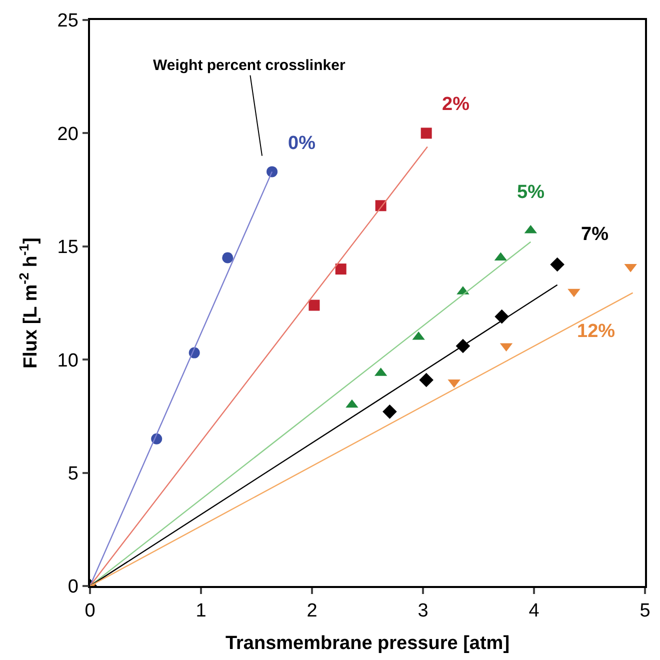 The image size is (660, 660). I want to click on y-tick-label: 5, so click(73, 473).